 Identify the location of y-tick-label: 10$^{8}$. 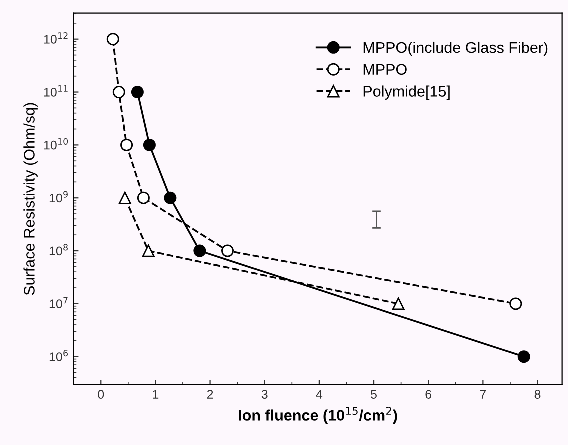
(59, 250).